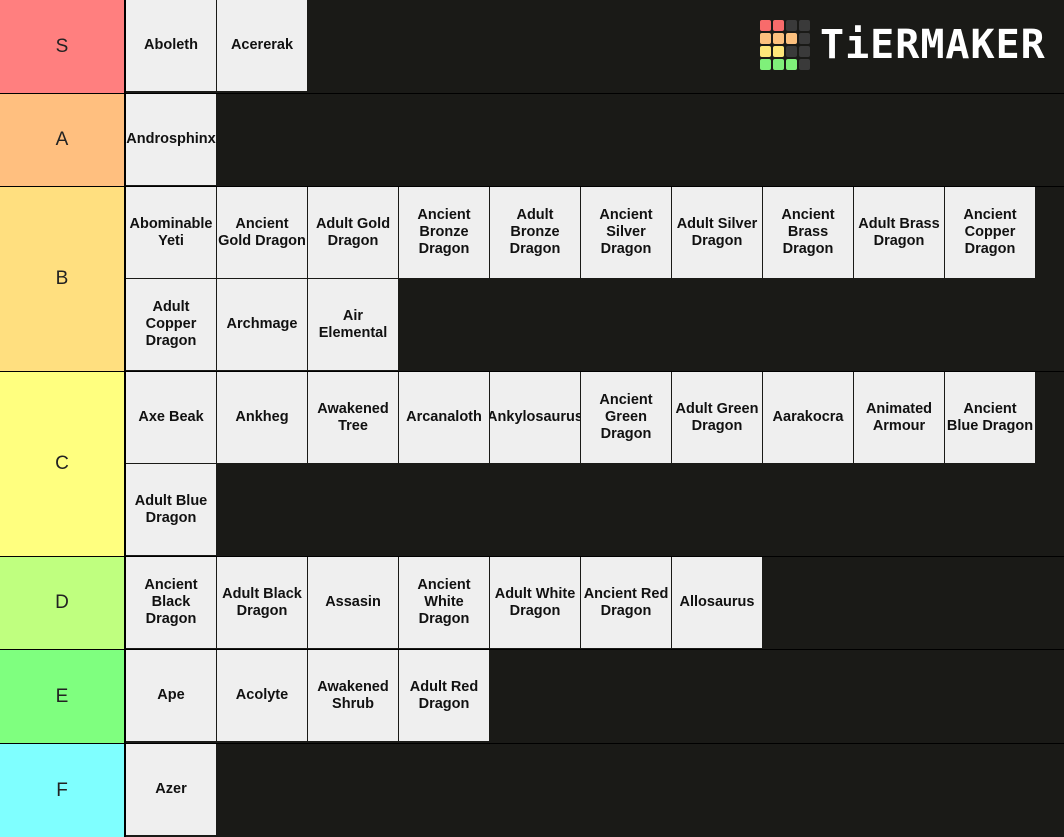 This screenshot has width=1064, height=837. I want to click on tier-item-card: Ancient Blue Dragon, so click(990, 417).